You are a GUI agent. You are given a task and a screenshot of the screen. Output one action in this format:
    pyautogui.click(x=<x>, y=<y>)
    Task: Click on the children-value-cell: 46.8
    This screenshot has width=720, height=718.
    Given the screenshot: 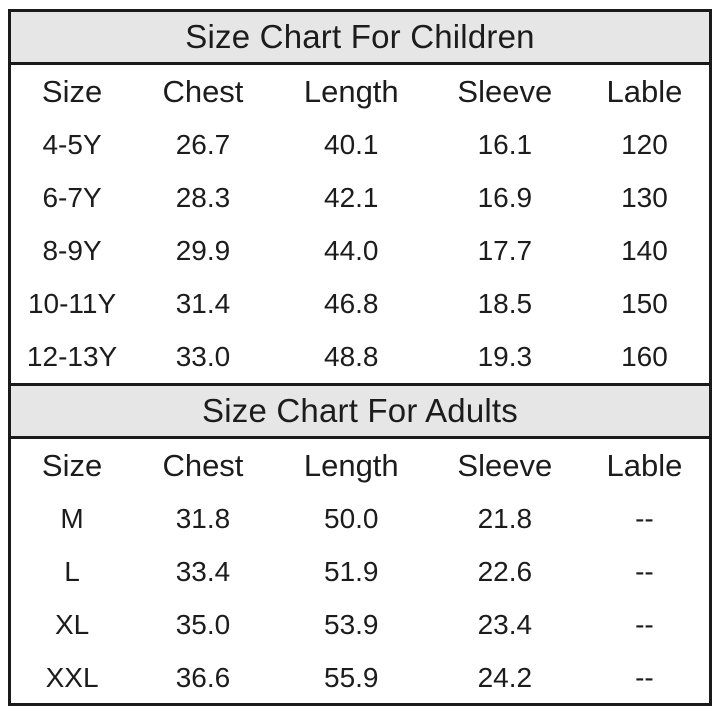 What is the action you would take?
    pyautogui.click(x=351, y=303)
    